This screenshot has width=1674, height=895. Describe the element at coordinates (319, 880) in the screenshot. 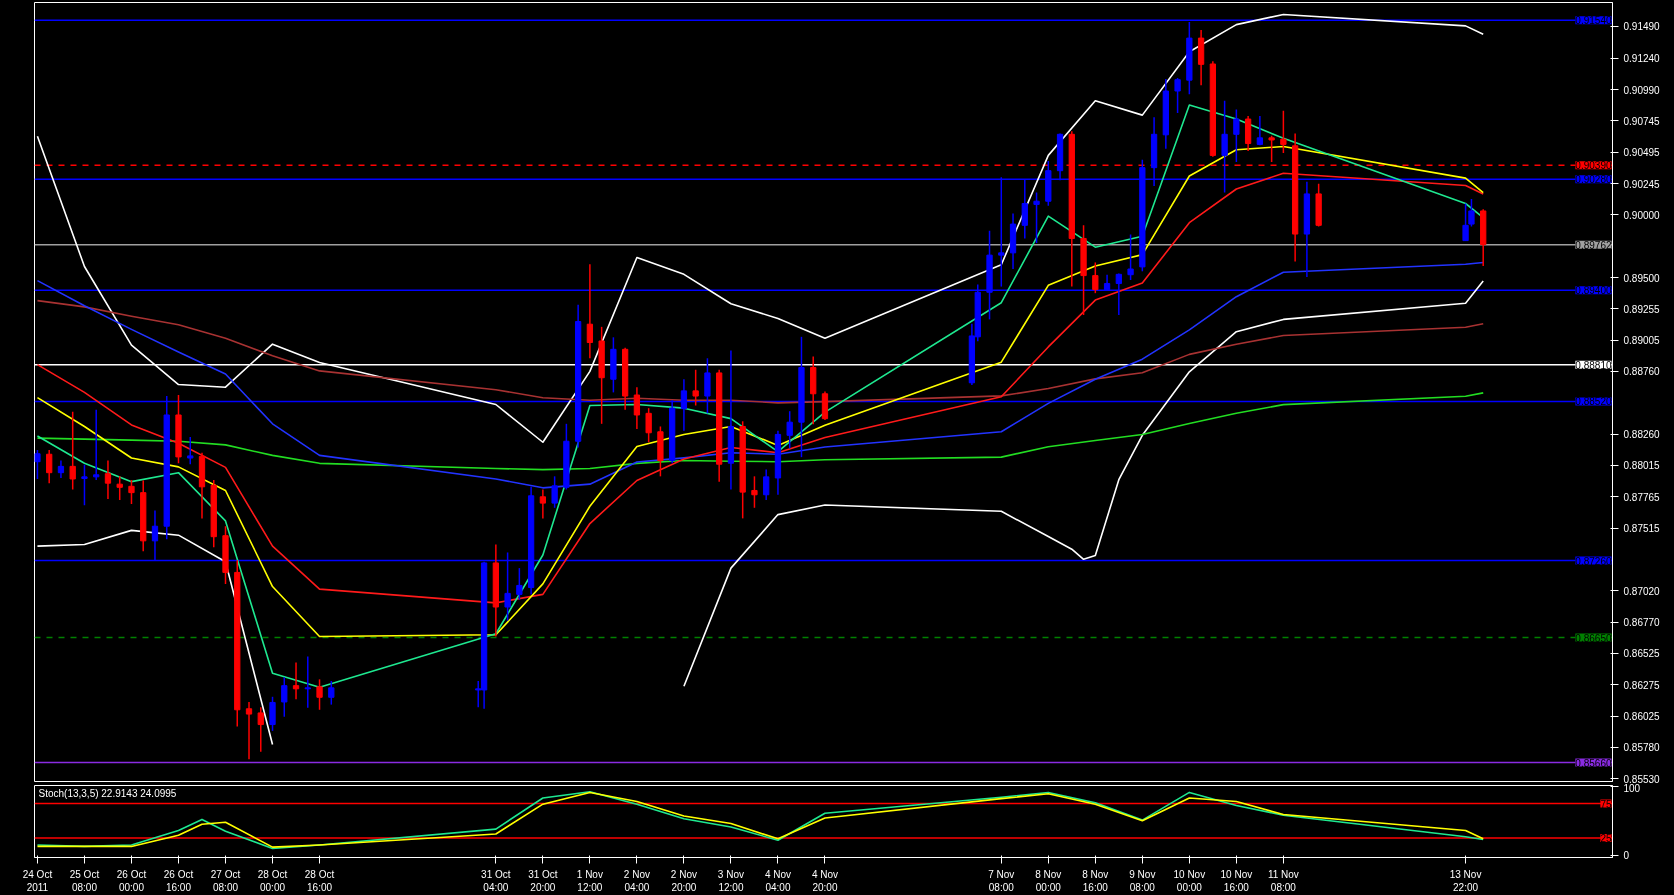

I see `x-tick-label: 28 Oct 16:00` at that location.